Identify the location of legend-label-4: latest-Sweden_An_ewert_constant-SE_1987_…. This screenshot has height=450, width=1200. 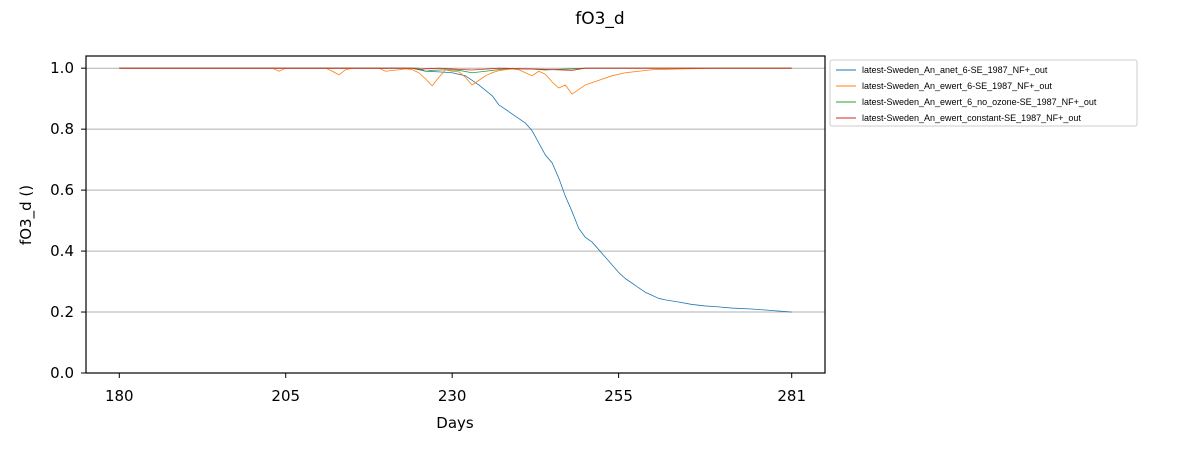
(971, 118).